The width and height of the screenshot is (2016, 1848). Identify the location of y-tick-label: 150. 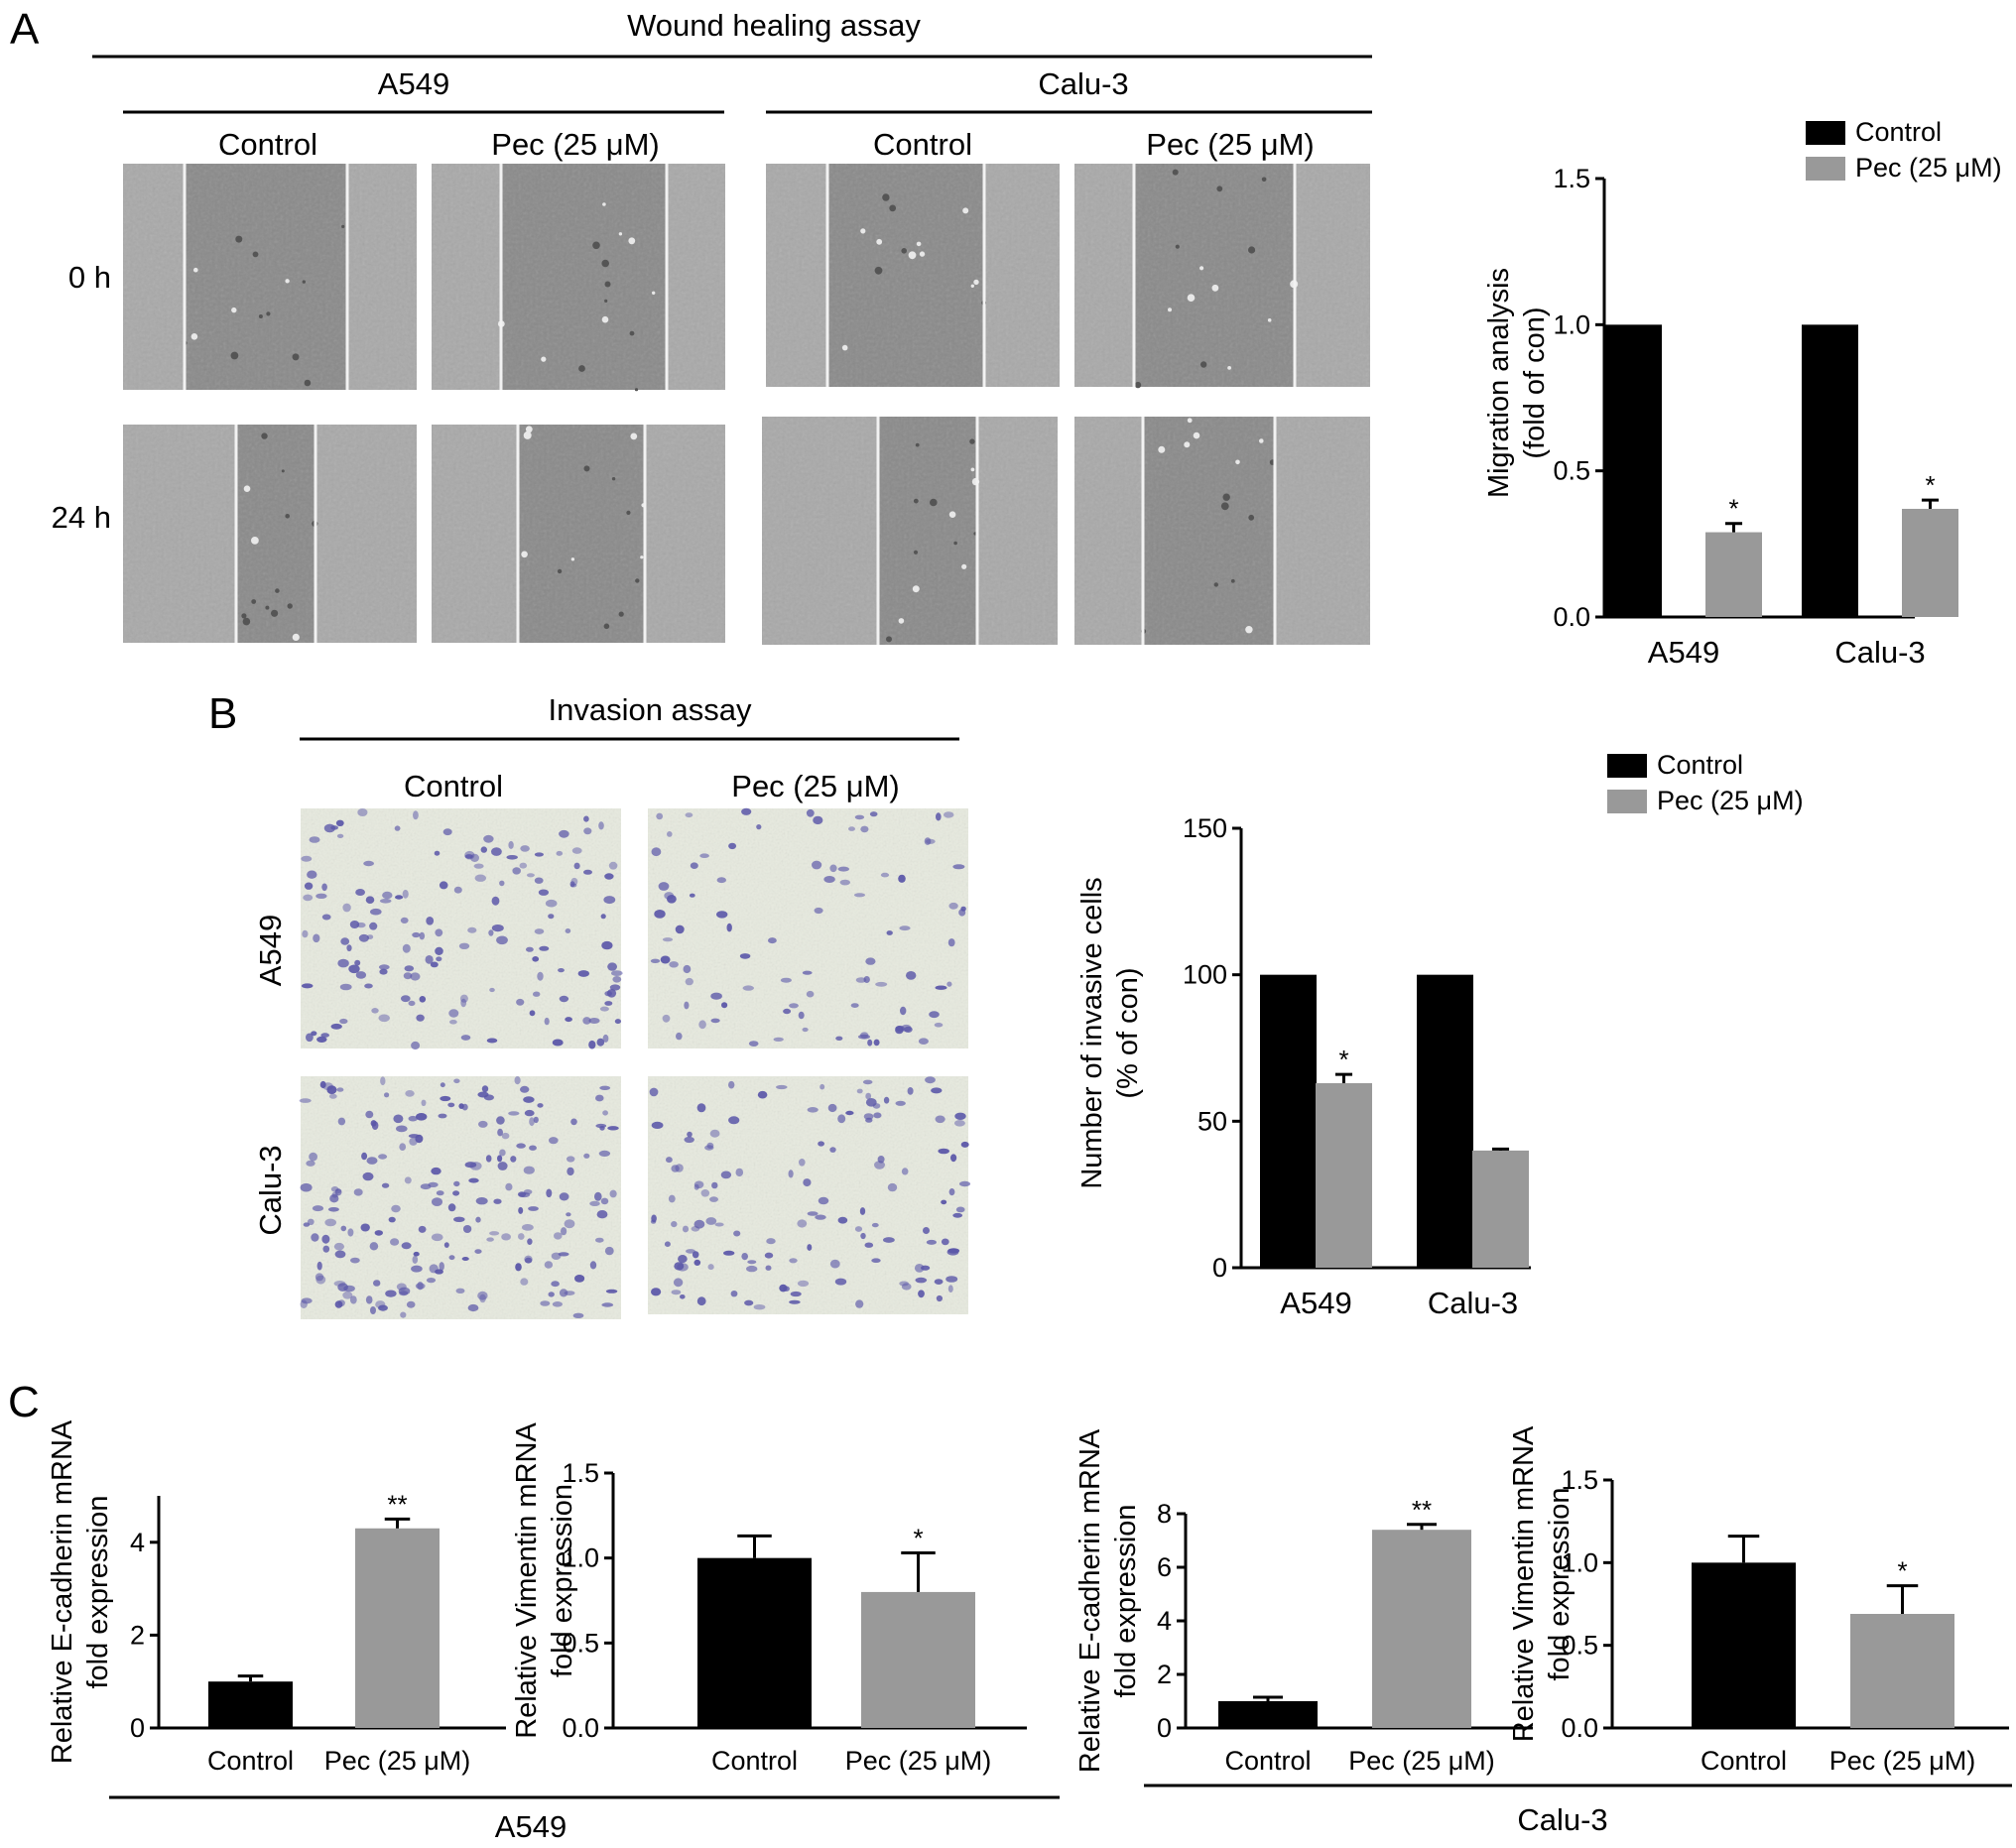
(1205, 828).